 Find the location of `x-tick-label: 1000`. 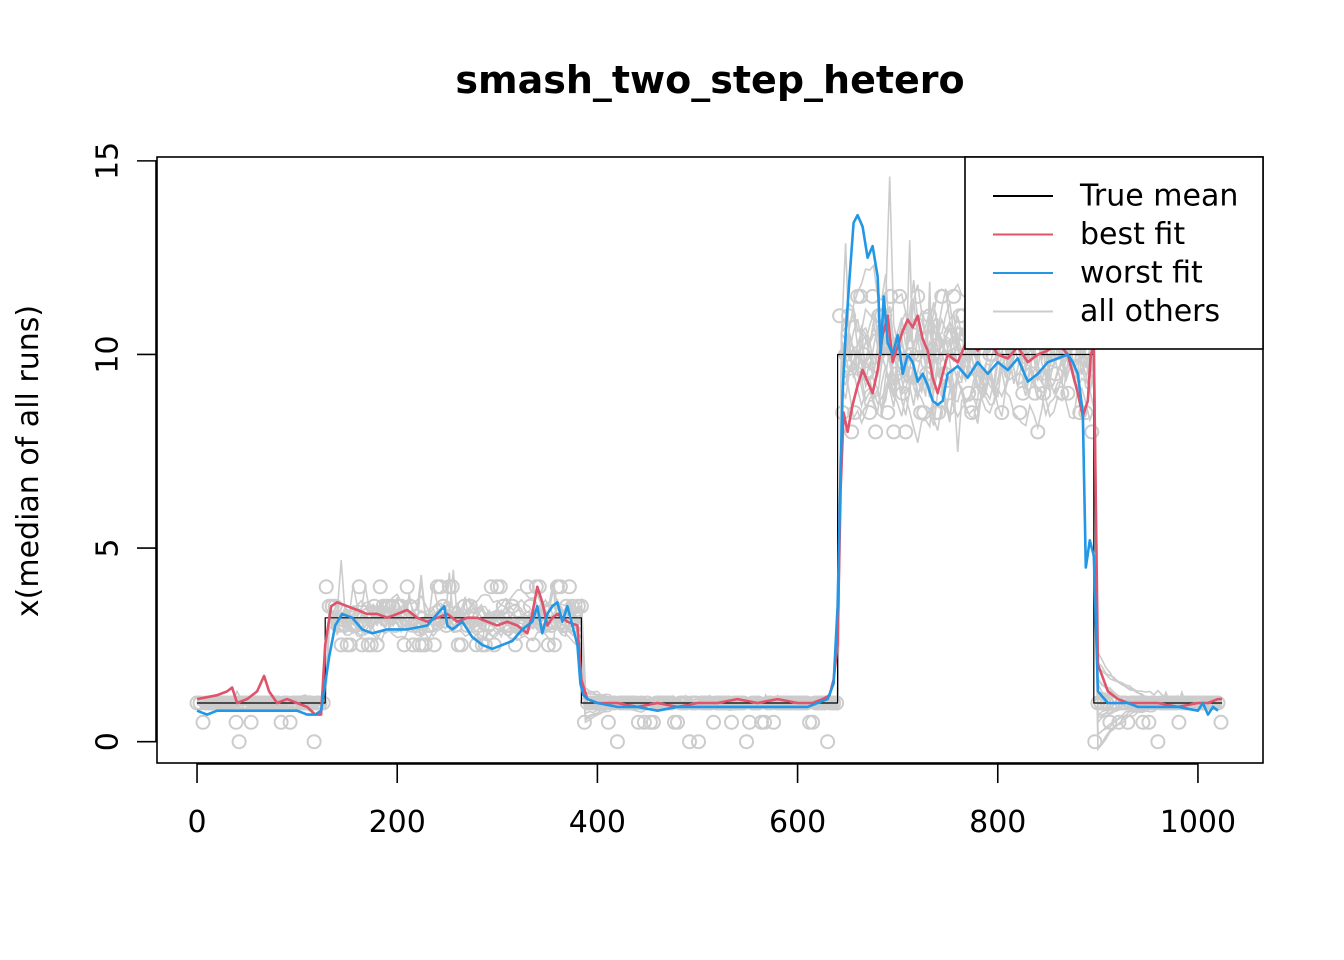

x-tick-label: 1000 is located at coordinates (1198, 822).